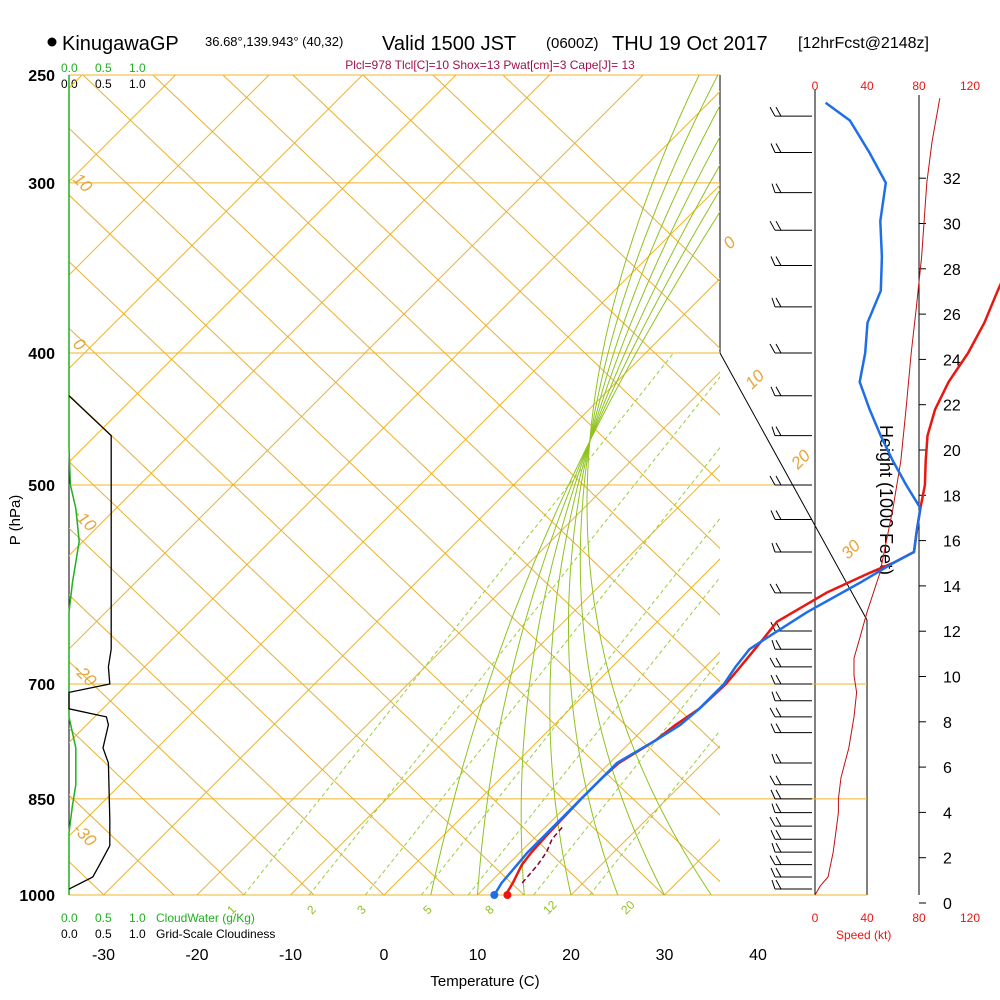  I want to click on top-scales: 0.0 0.5 1.0 0.0 0.5 1.0, so click(103, 76).